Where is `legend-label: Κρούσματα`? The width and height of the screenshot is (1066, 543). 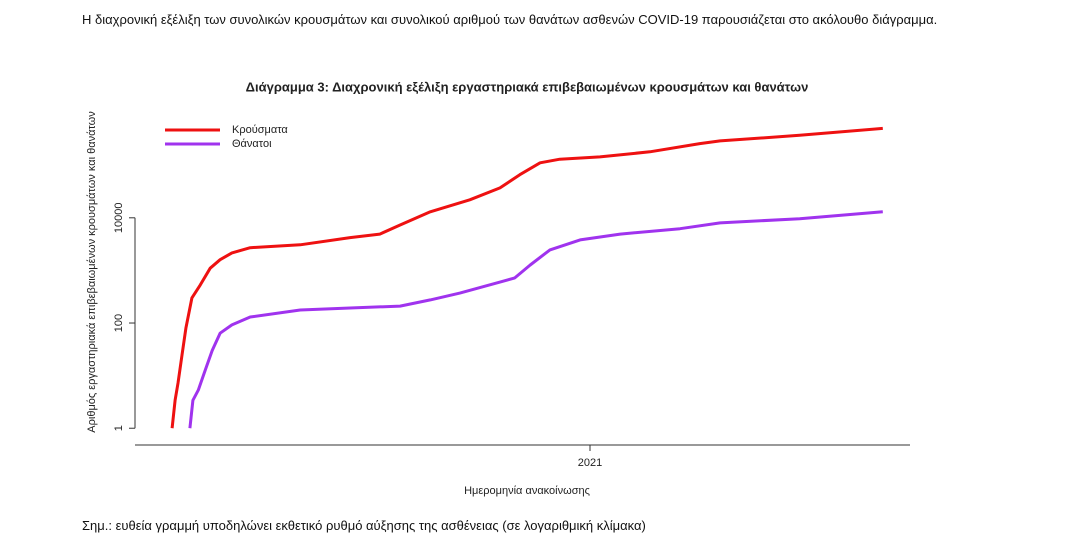 legend-label: Κρούσματα is located at coordinates (260, 130).